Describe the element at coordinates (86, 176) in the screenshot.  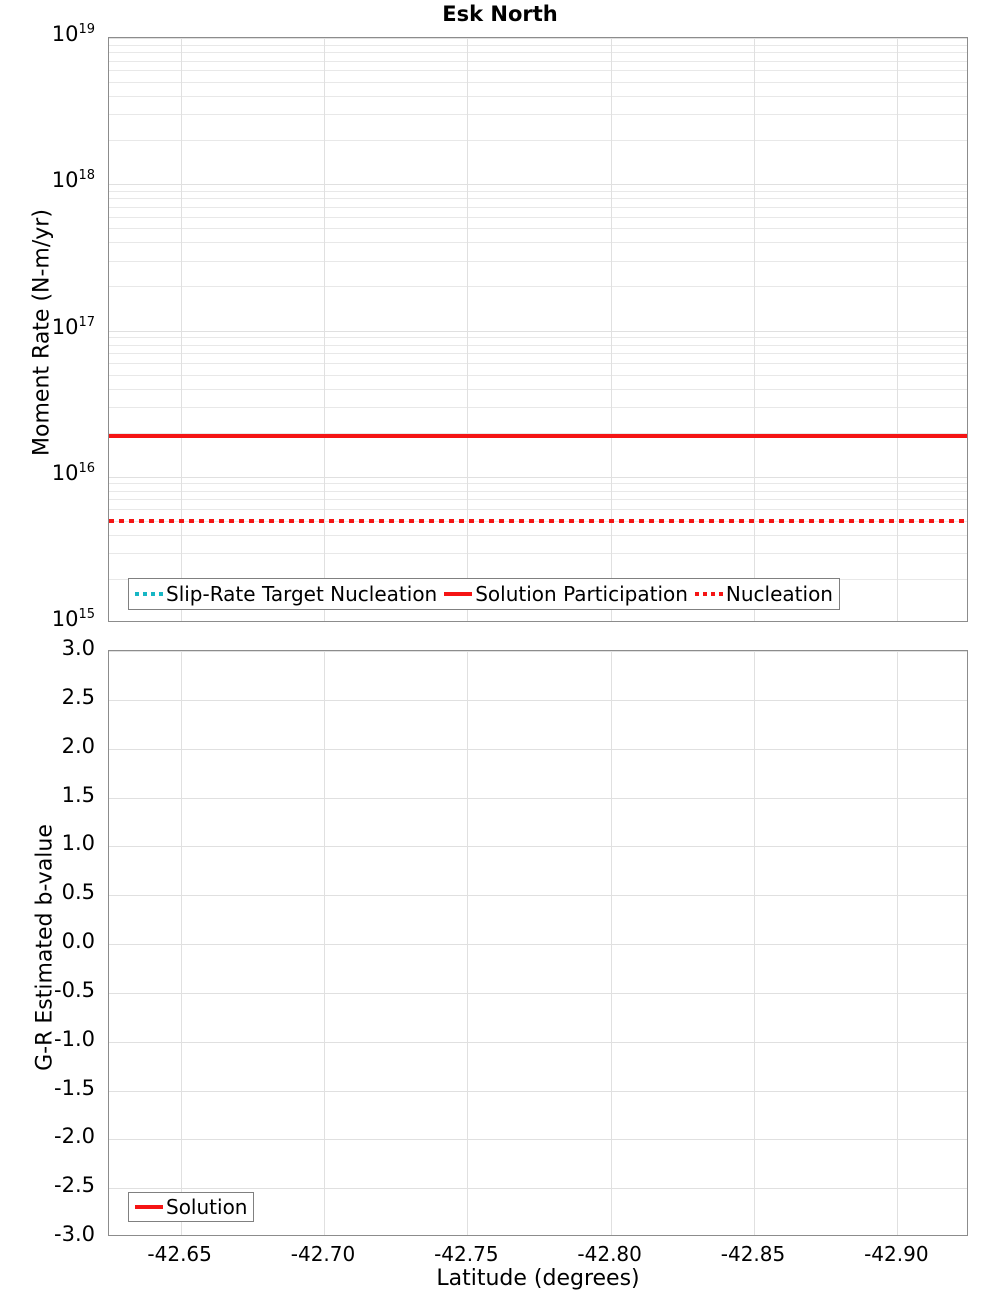
I see `y-tick-exponent: 18` at that location.